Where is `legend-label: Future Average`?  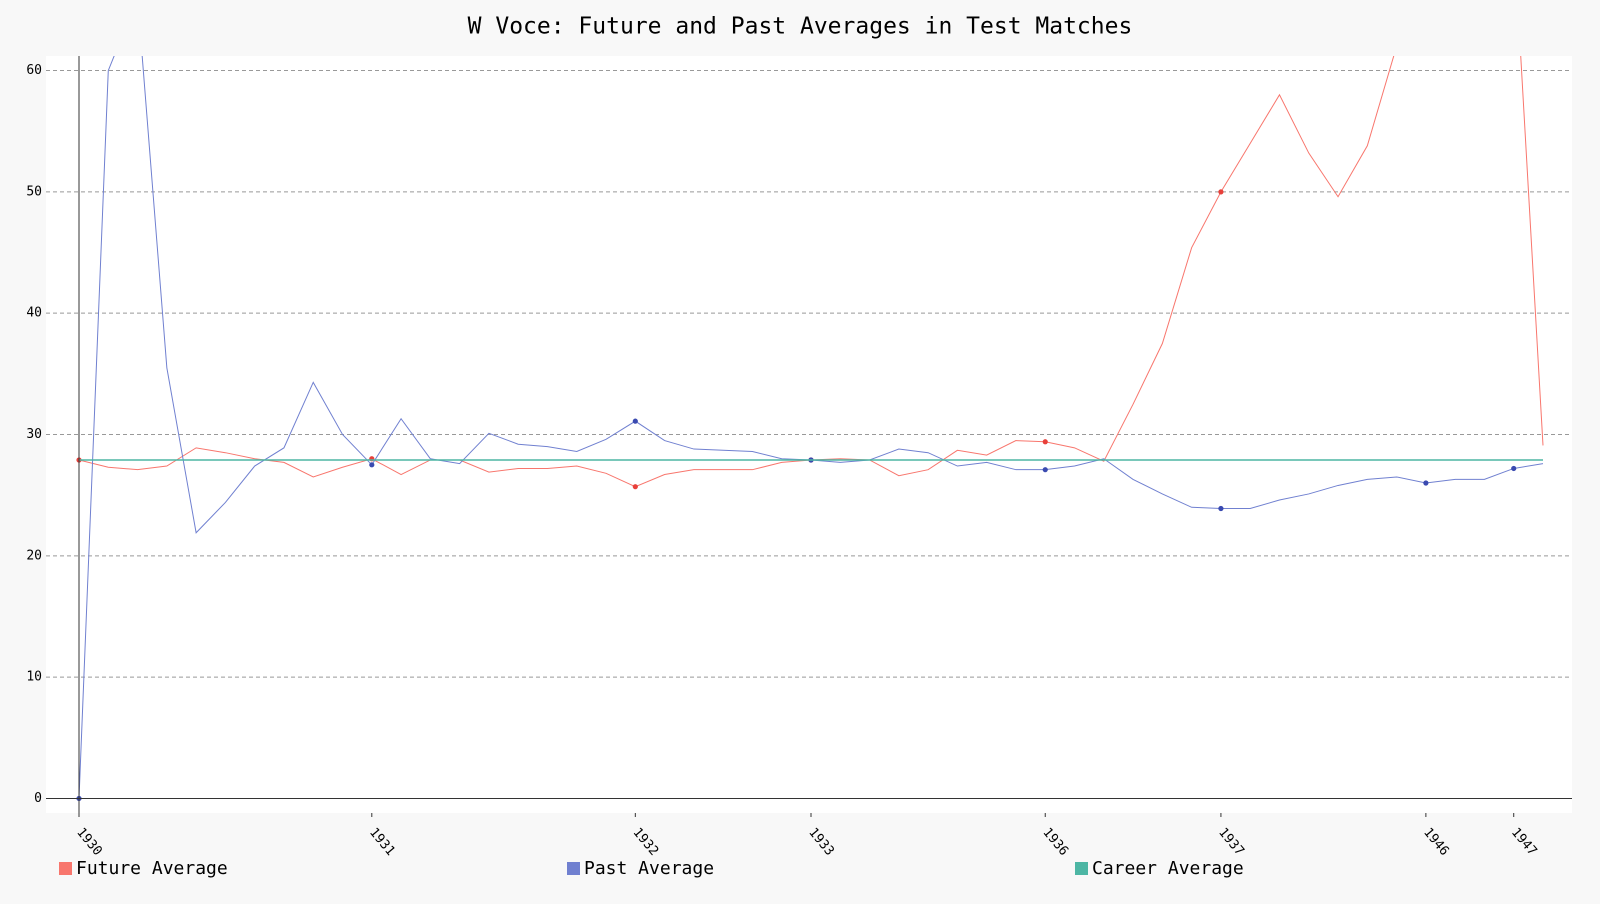 legend-label: Future Average is located at coordinates (152, 868).